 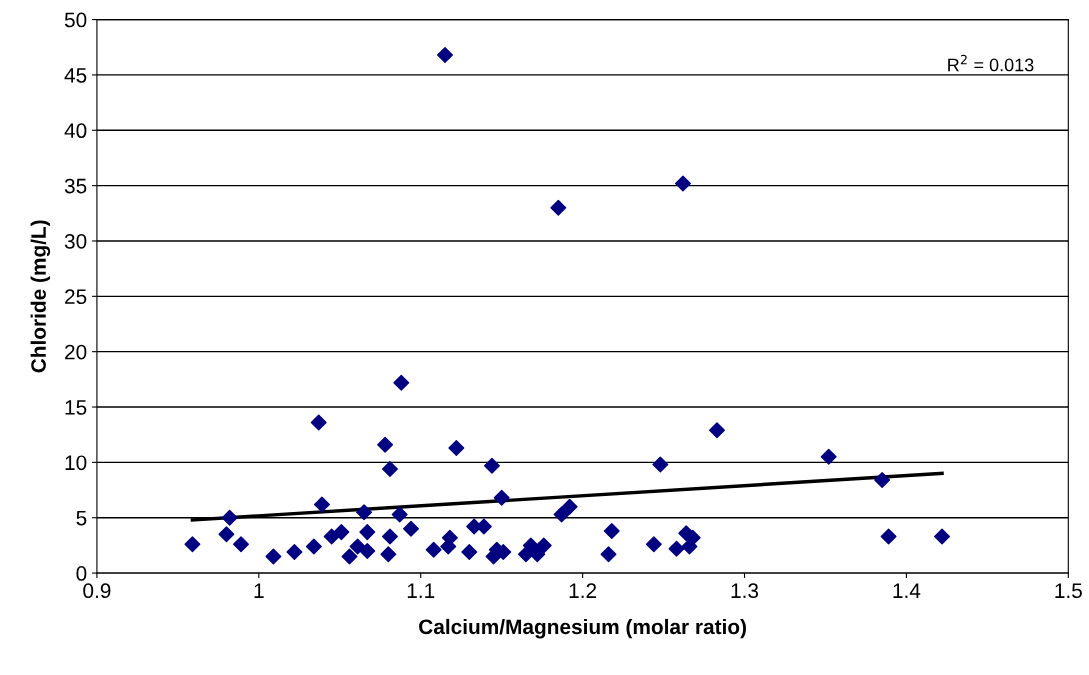 I want to click on x-tick-label: 1.1, so click(x=421, y=590).